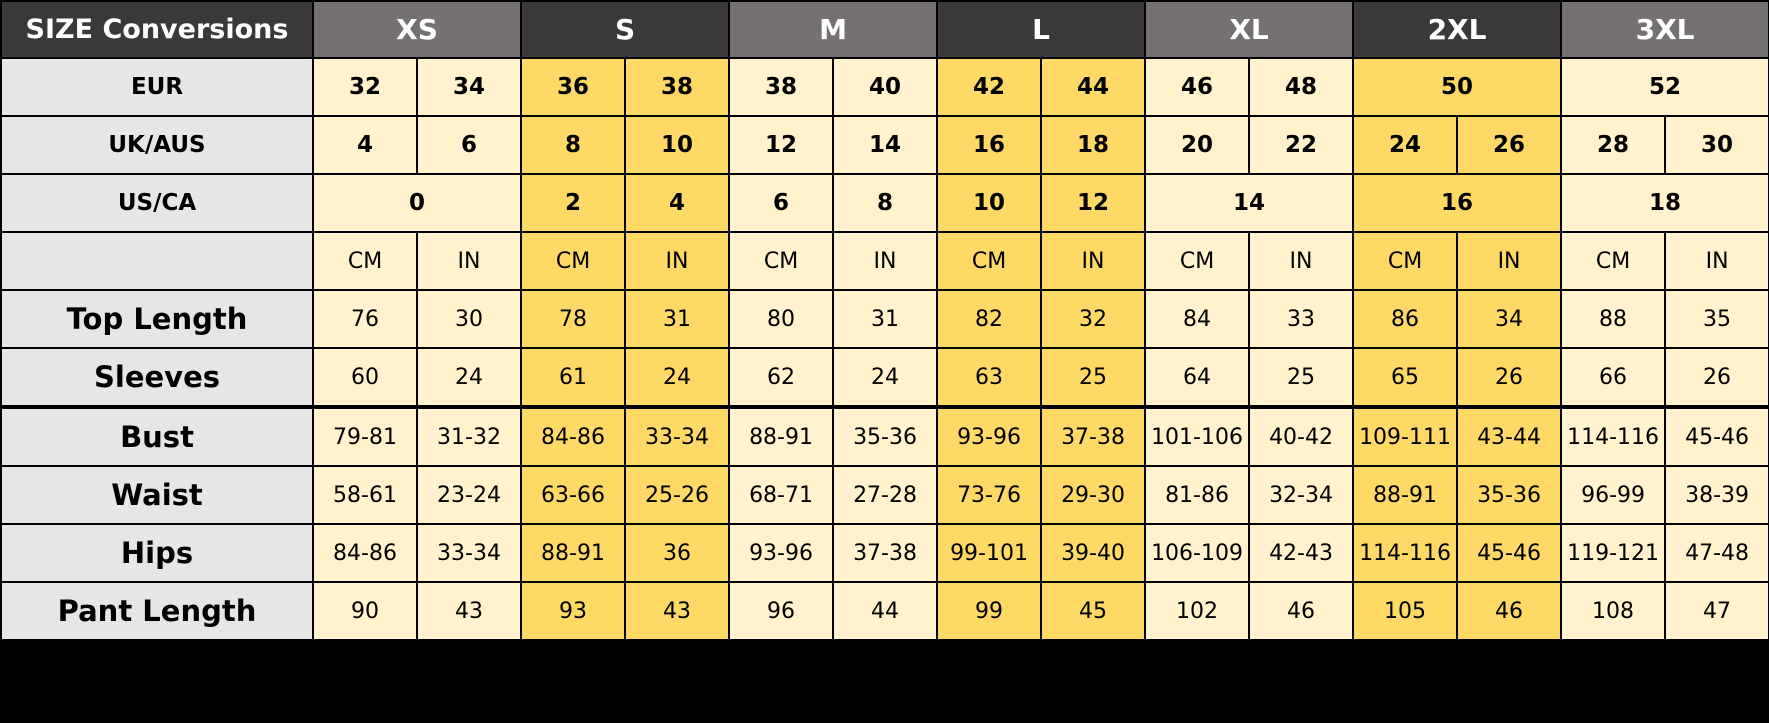 This screenshot has height=723, width=1769. What do you see at coordinates (1613, 145) in the screenshot?
I see `table-cell: 28` at bounding box center [1613, 145].